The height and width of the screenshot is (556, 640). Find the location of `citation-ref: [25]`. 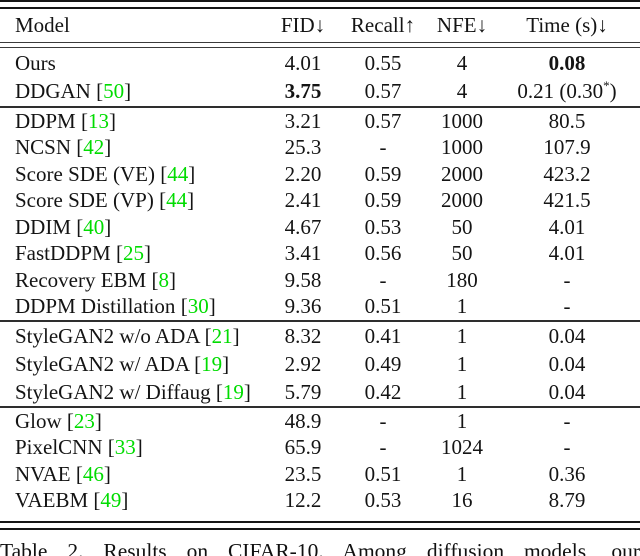

citation-ref: [25] is located at coordinates (130, 253).